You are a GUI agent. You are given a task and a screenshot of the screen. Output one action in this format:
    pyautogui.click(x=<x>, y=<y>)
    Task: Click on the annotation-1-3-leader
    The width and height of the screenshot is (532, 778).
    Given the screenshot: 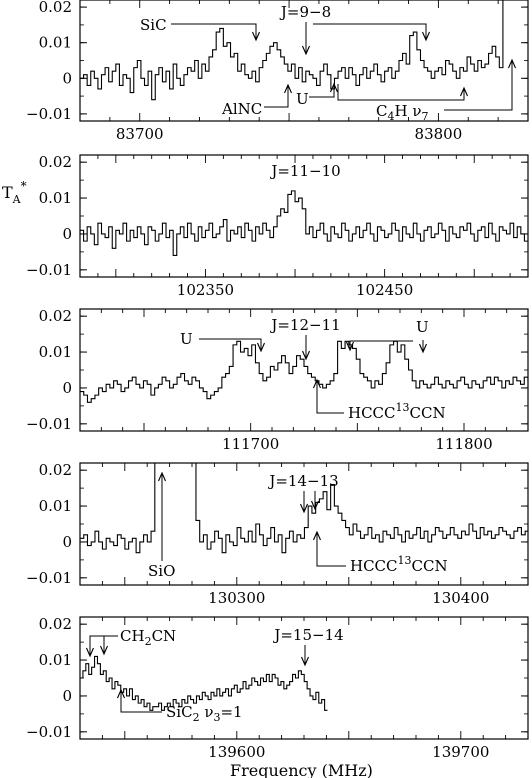 What is the action you would take?
    pyautogui.click(x=276, y=96)
    